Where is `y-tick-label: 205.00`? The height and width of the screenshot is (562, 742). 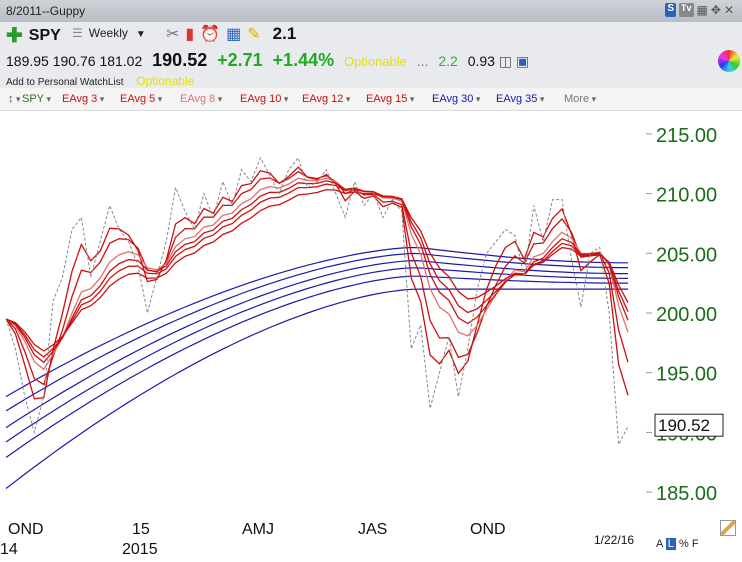 y-tick-label: 205.00 is located at coordinates (686, 255).